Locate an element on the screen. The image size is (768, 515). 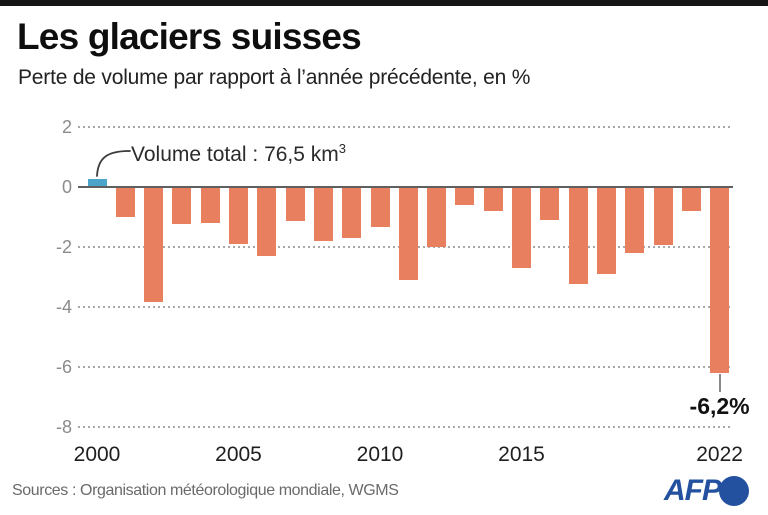
bar-2004 is located at coordinates (210, 204).